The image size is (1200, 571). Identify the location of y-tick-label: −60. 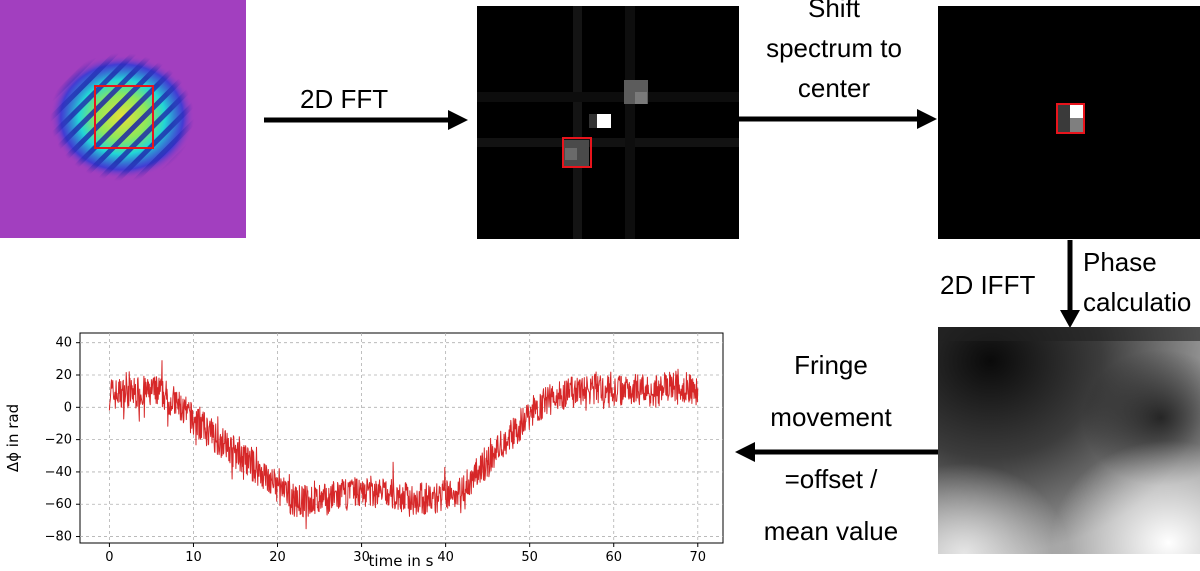
(58, 504).